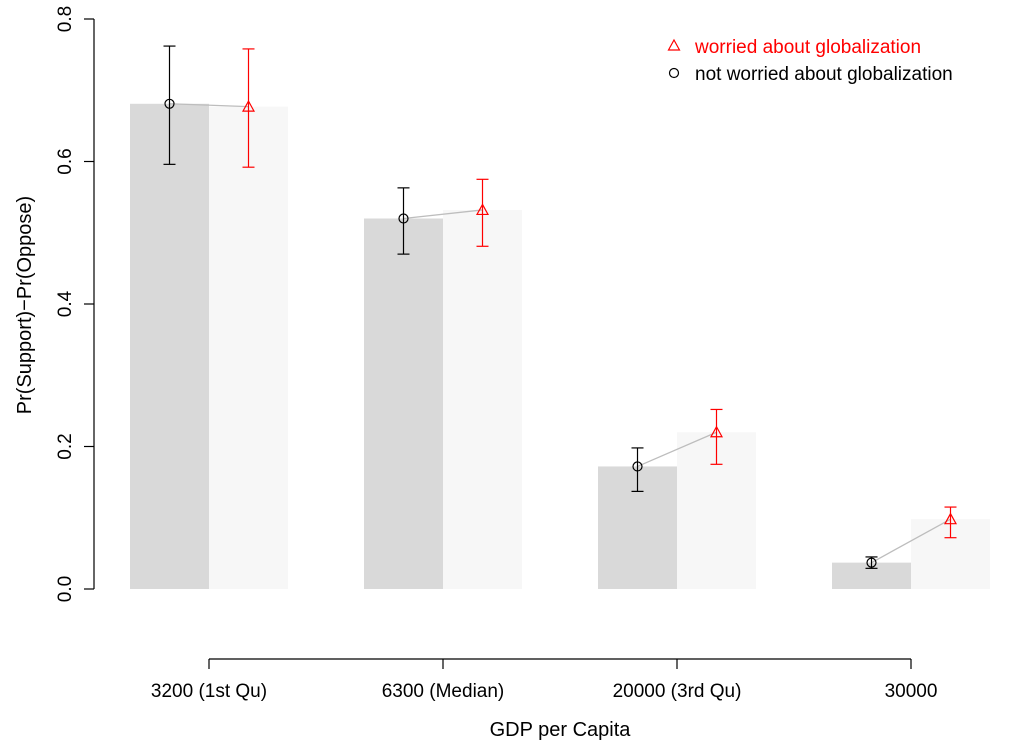  What do you see at coordinates (65, 161) in the screenshot?
I see `y-tick-label: 0.6` at bounding box center [65, 161].